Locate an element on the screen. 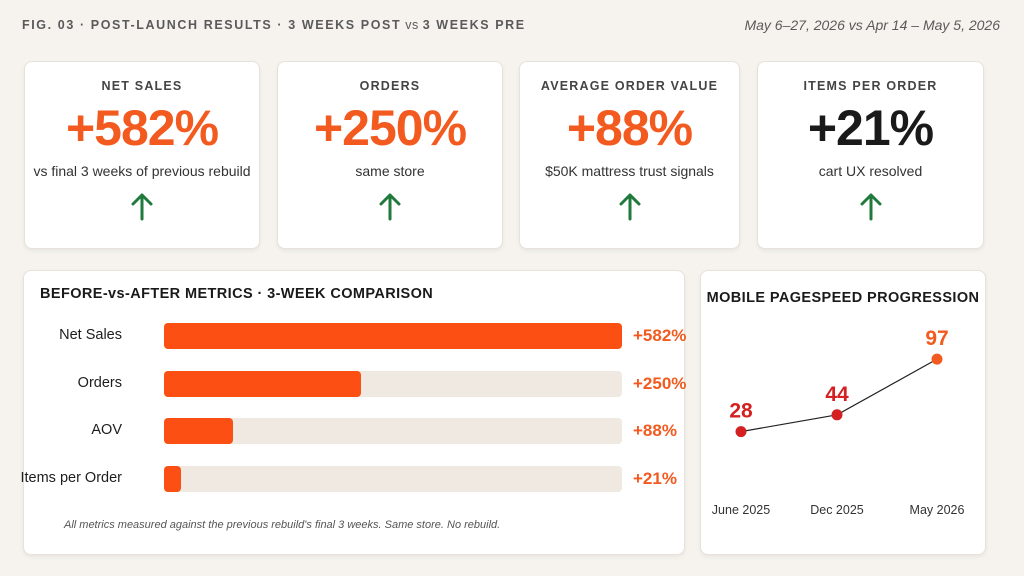 The height and width of the screenshot is (576, 1024). kpi-value: +88% is located at coordinates (629, 128).